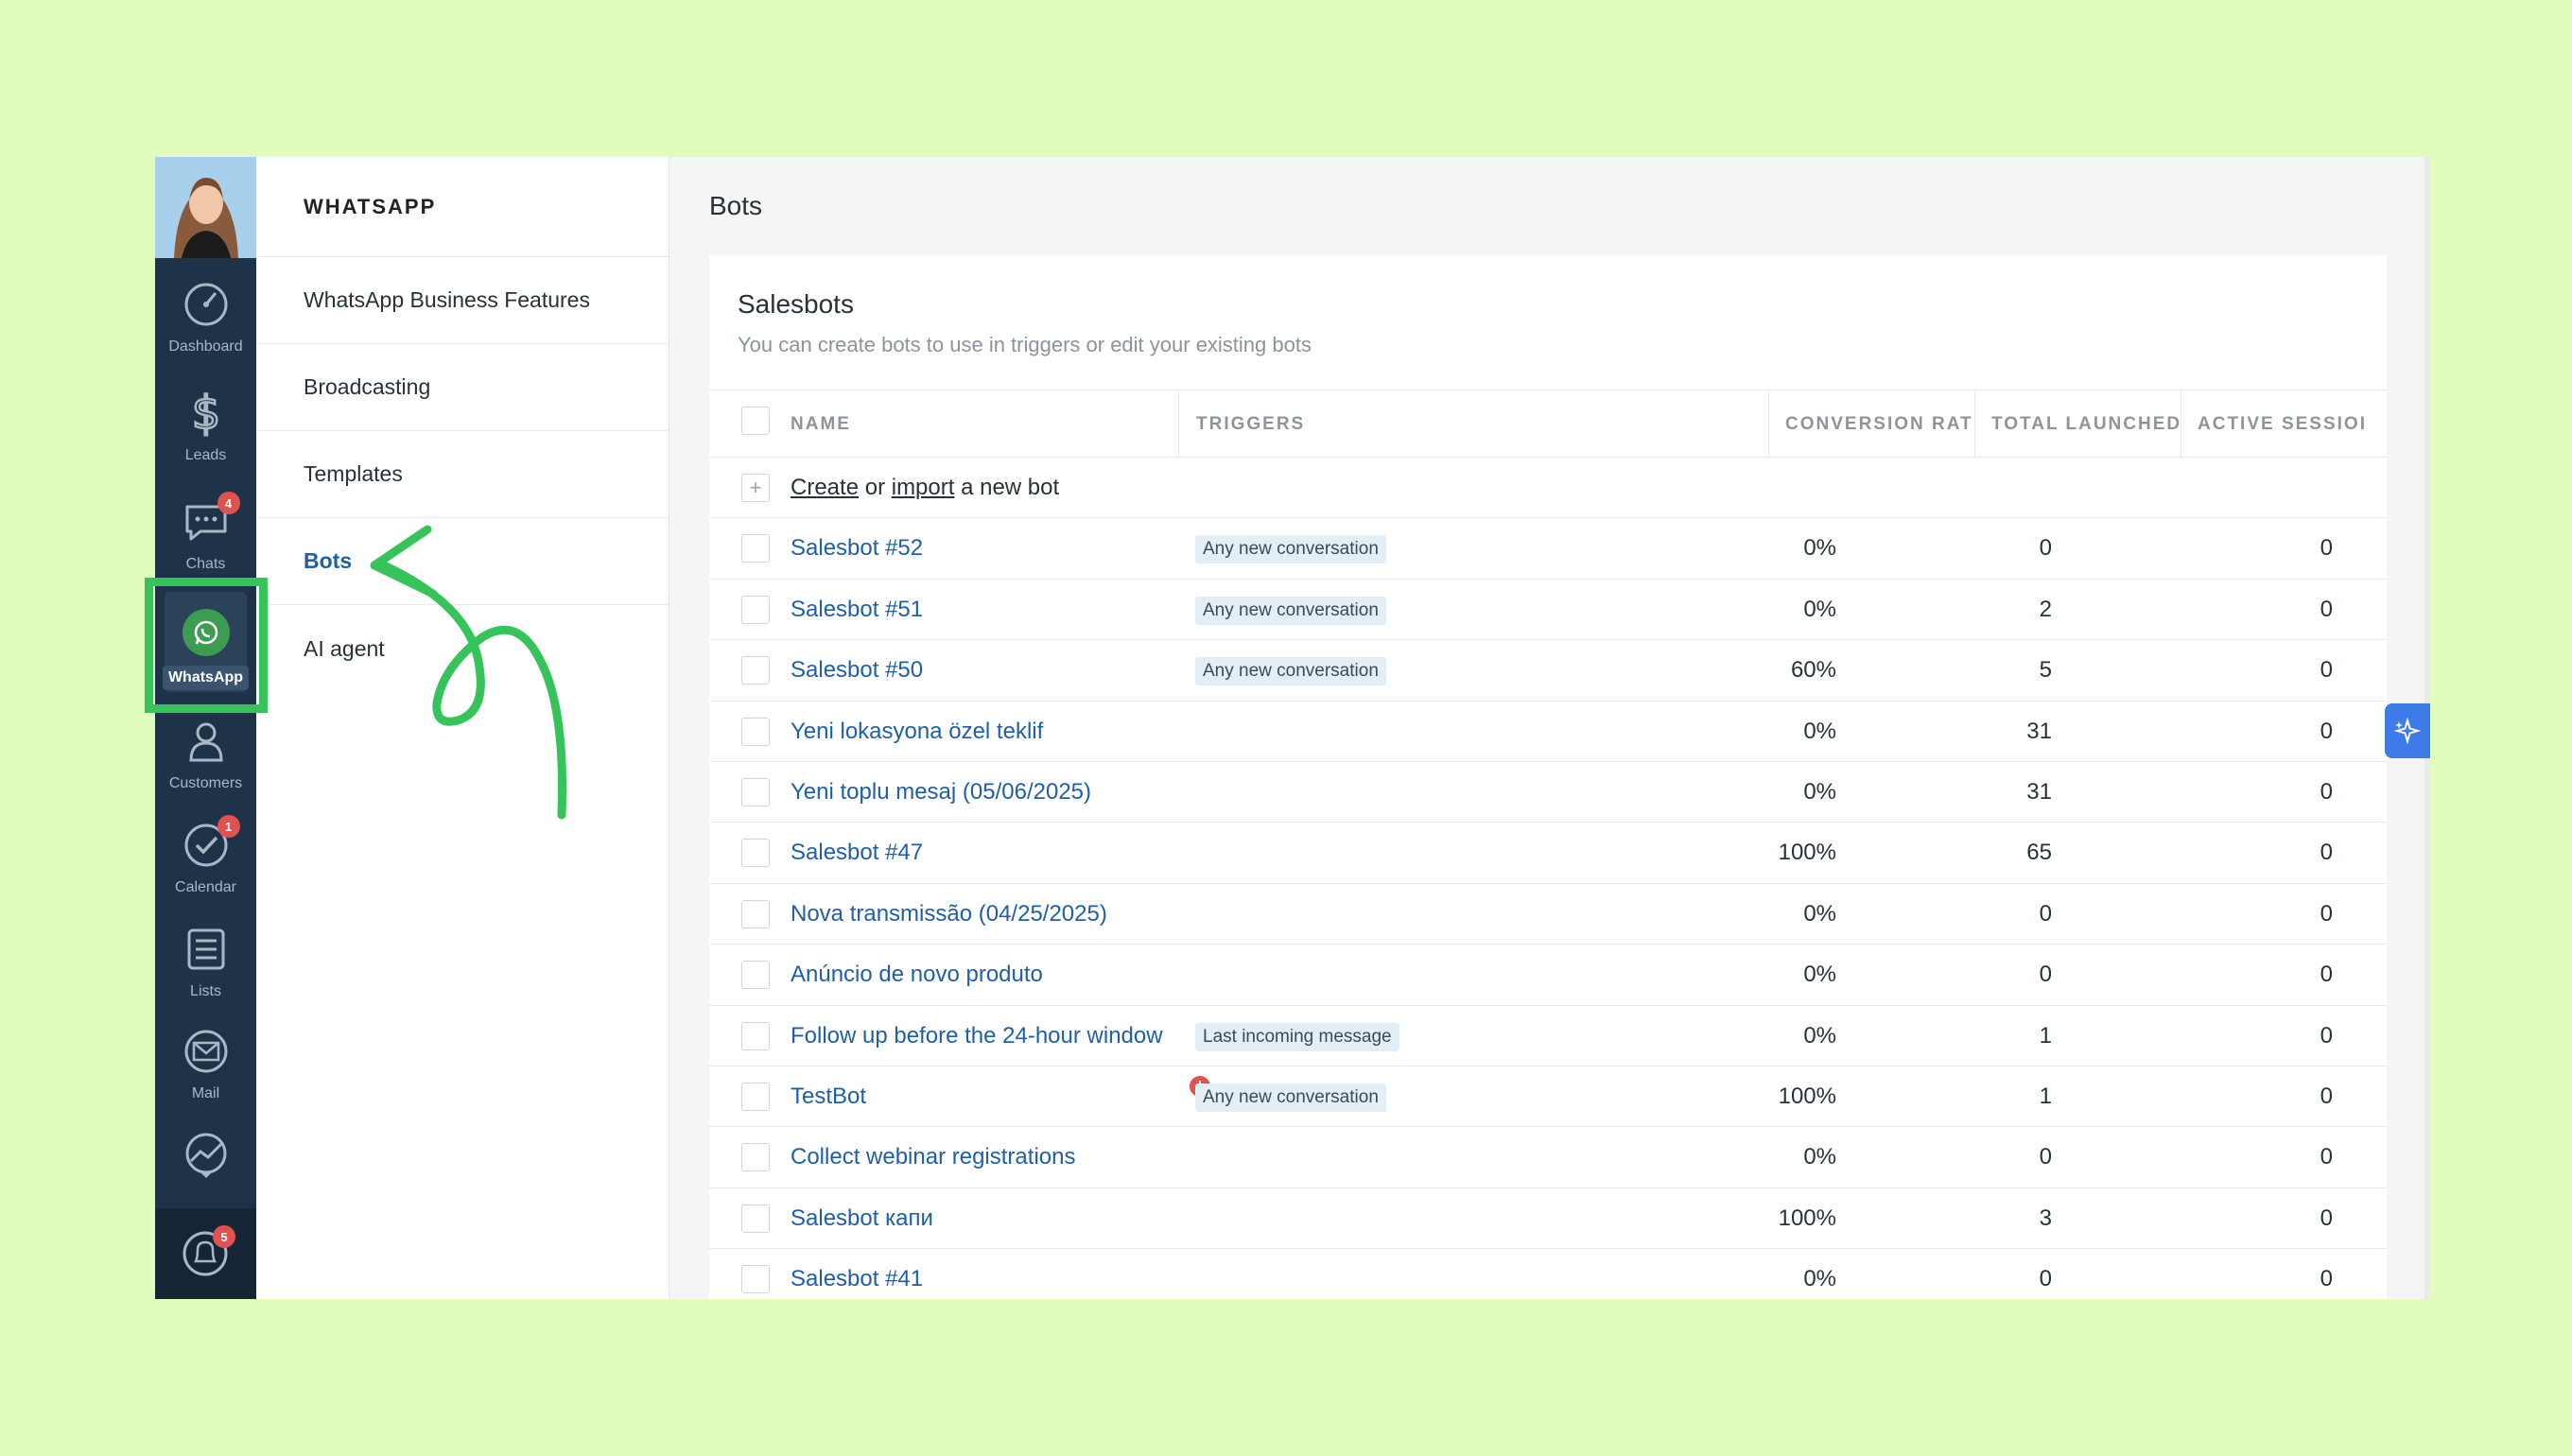 The height and width of the screenshot is (1456, 2572). I want to click on bot-name-link: Anúncio de novo produto, so click(917, 975).